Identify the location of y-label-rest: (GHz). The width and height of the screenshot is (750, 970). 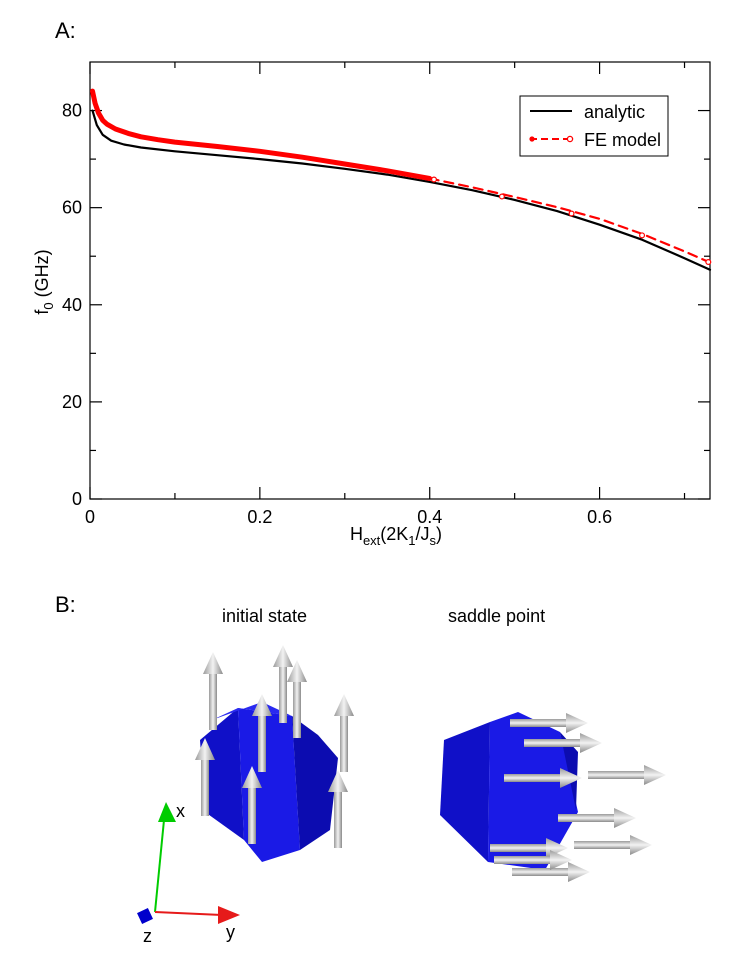
(42, 275).